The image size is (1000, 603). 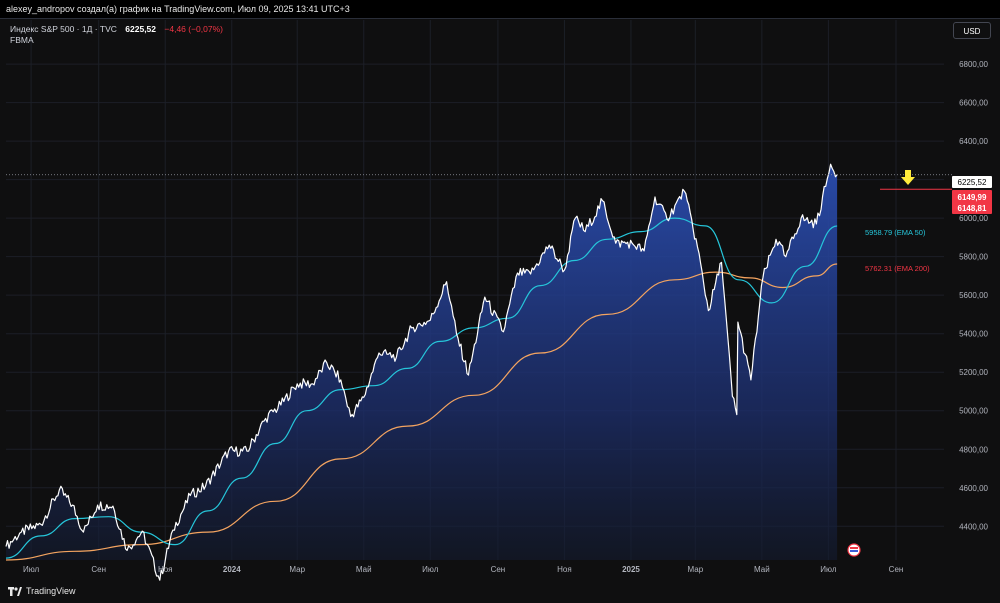 What do you see at coordinates (232, 569) in the screenshot?
I see `time-axis-tick: 2024` at bounding box center [232, 569].